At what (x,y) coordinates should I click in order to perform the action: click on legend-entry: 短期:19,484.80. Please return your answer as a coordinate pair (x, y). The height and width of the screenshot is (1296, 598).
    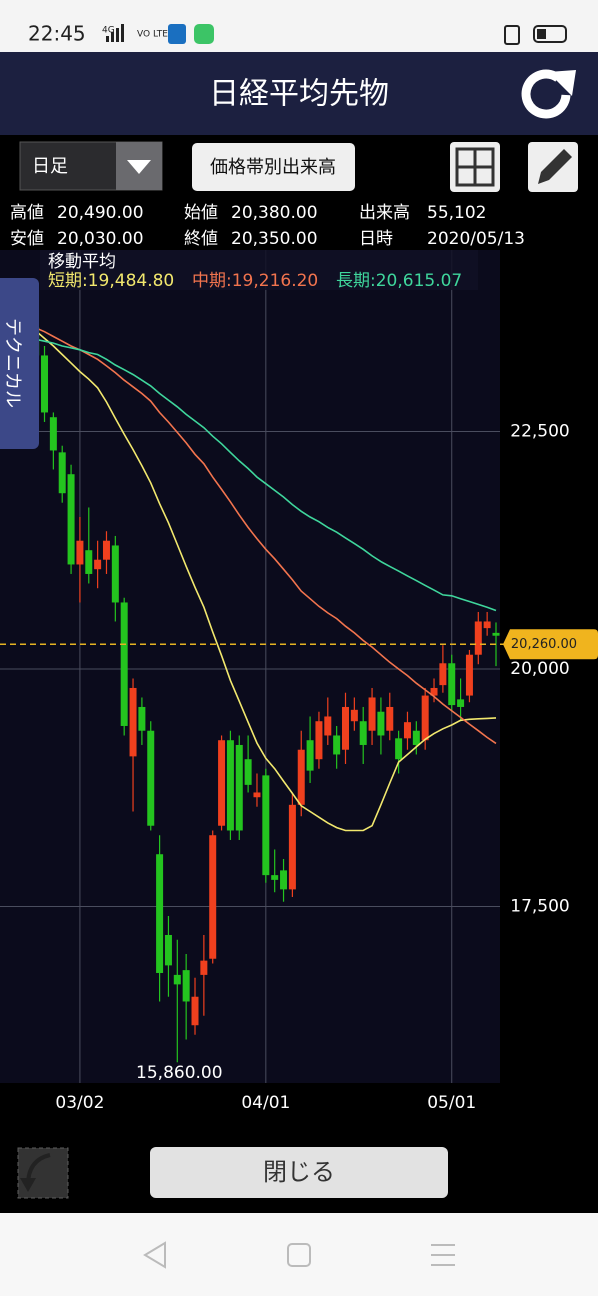
    Looking at the image, I should click on (111, 281).